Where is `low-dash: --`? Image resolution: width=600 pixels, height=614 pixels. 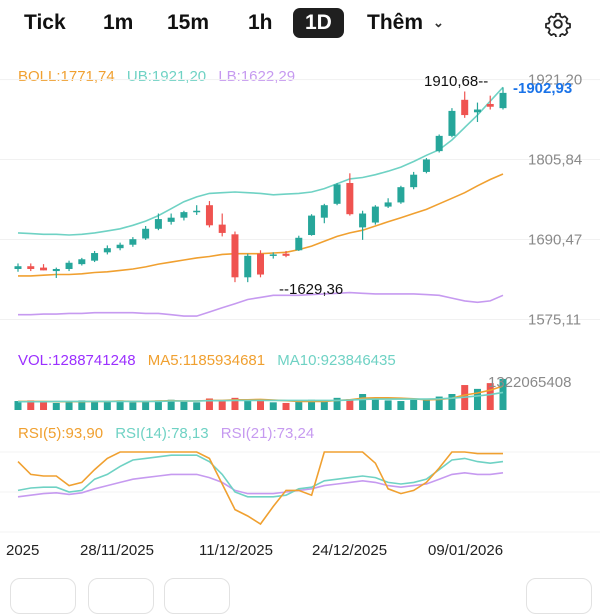 low-dash: -- is located at coordinates (284, 289).